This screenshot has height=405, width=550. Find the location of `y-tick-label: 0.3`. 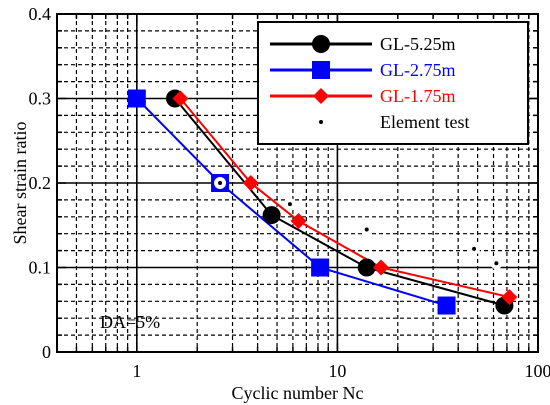

y-tick-label: 0.3 is located at coordinates (40, 99).